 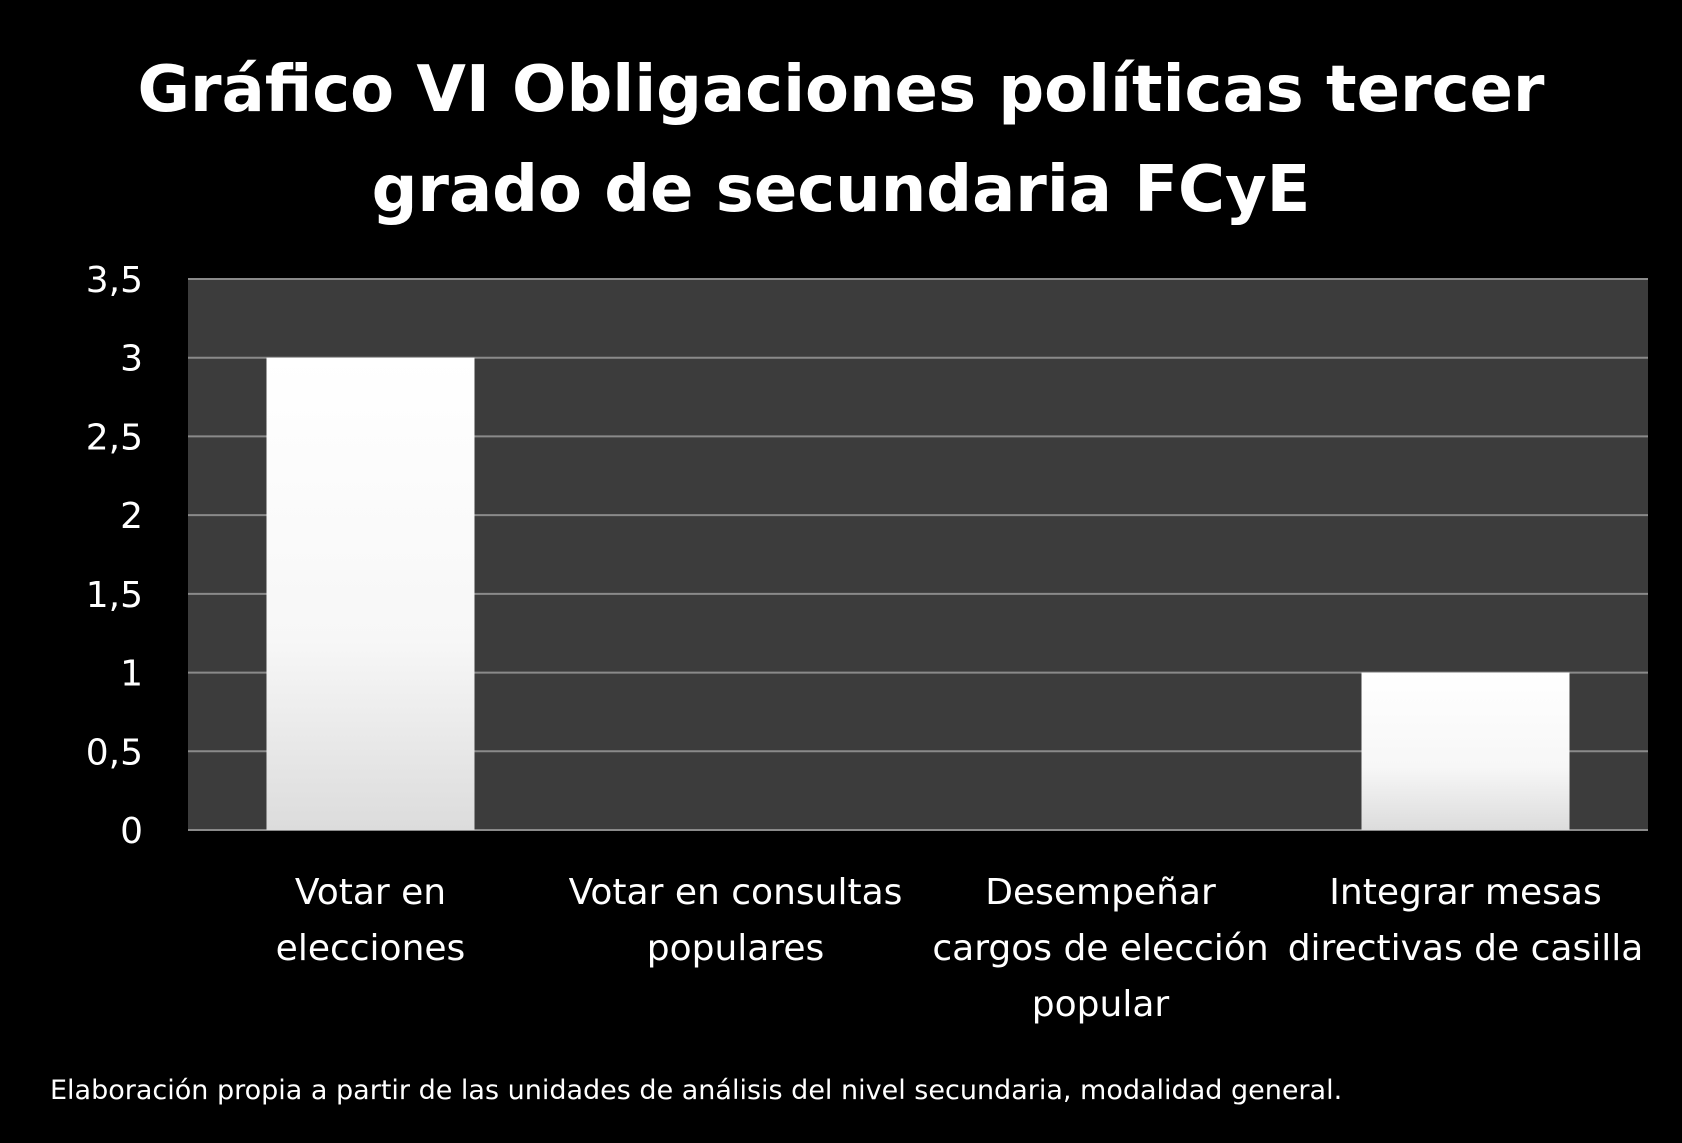 I want to click on y-tick-label: 2,5, so click(x=114, y=437).